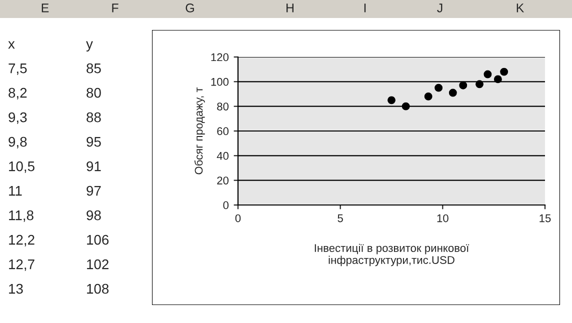 This screenshot has width=572, height=323. Describe the element at coordinates (93, 166) in the screenshot. I see `text: 91` at that location.